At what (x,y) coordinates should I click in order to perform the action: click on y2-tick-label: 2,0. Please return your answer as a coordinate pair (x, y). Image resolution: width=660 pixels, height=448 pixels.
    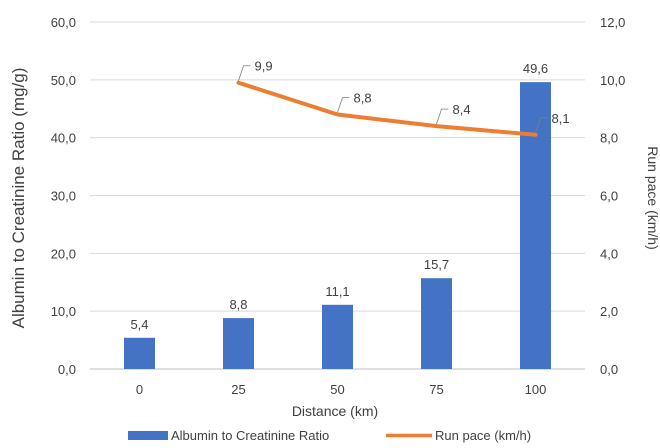
    Looking at the image, I should click on (609, 311).